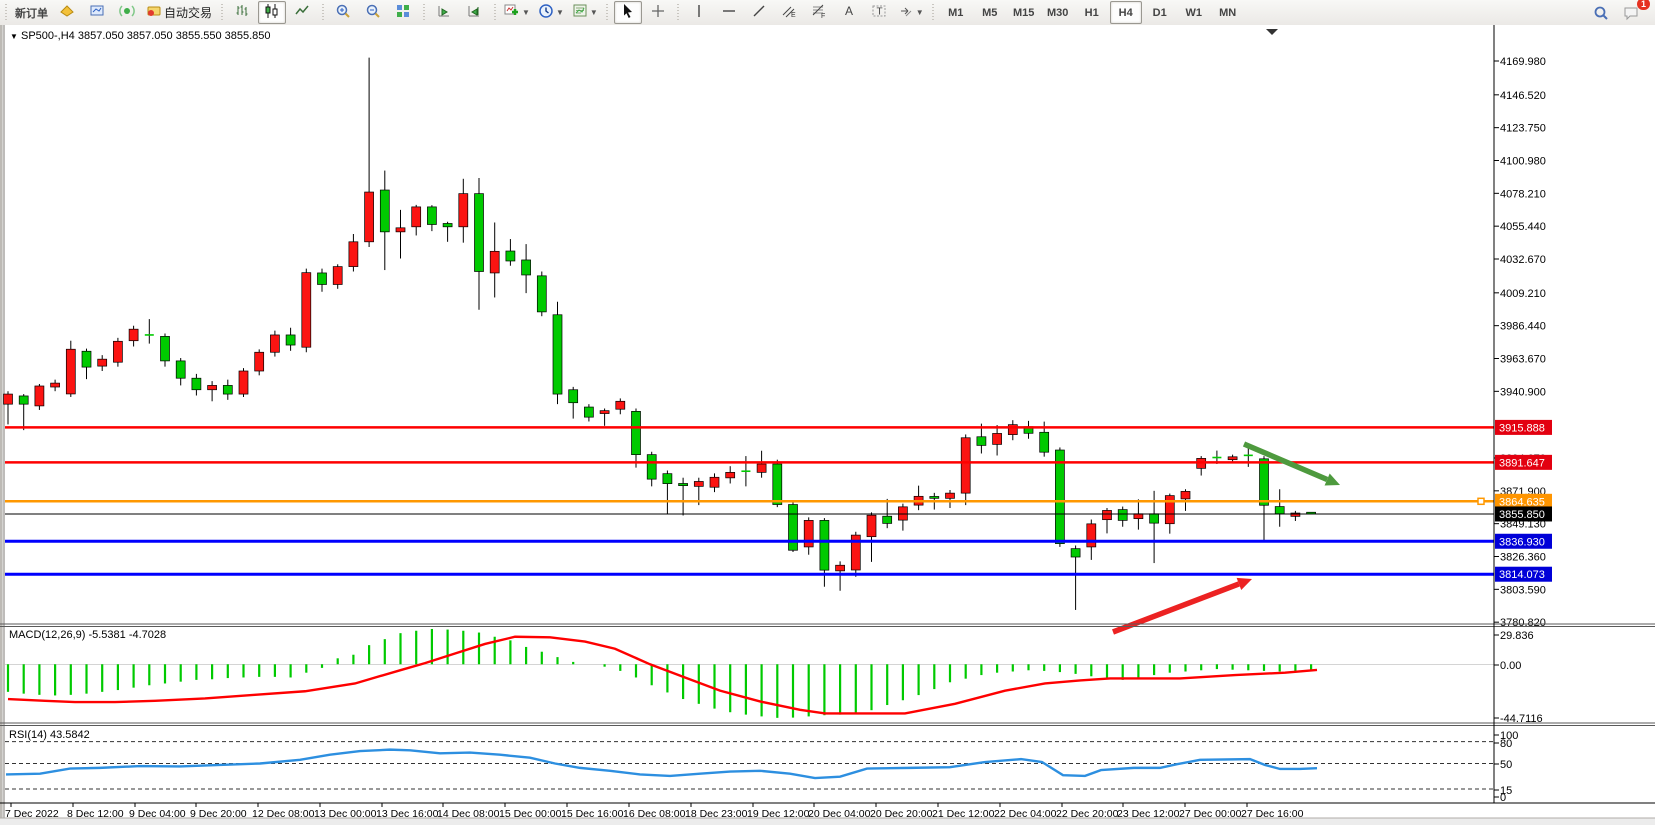 Image resolution: width=1655 pixels, height=825 pixels. Describe the element at coordinates (345, 814) in the screenshot. I see `time-label: 13 Dec 00:00` at that location.